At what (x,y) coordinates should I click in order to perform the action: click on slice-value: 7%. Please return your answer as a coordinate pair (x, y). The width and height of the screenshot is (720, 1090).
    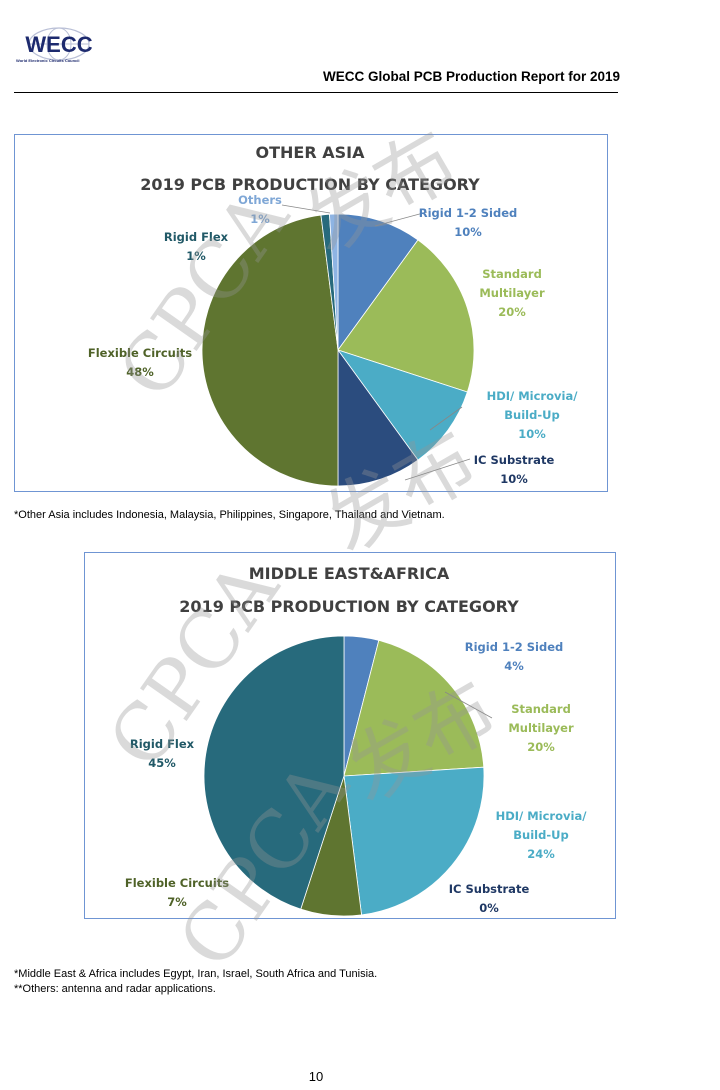
    Looking at the image, I should click on (177, 902).